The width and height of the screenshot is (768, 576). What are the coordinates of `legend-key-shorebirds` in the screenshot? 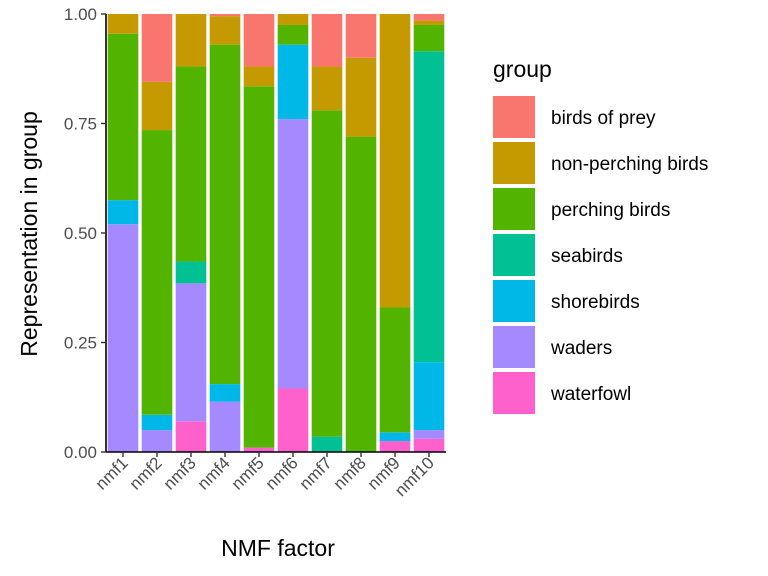 It's located at (514, 301).